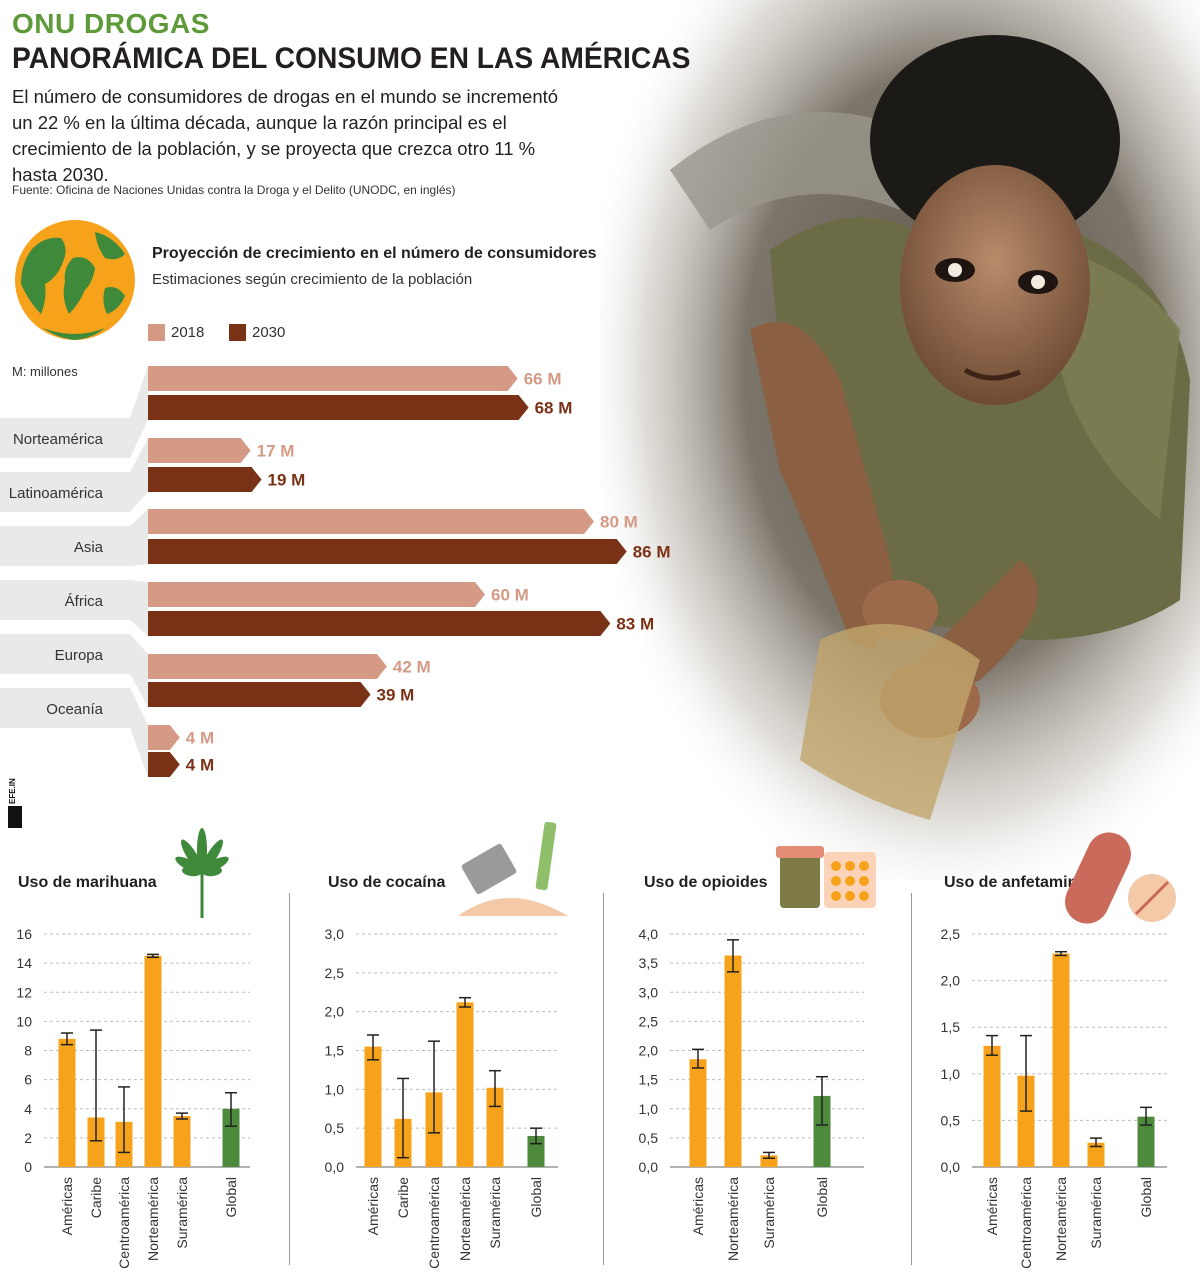 This screenshot has height=1282, width=1200. Describe the element at coordinates (28, 1080) in the screenshot. I see `y-tick-label: 6` at that location.